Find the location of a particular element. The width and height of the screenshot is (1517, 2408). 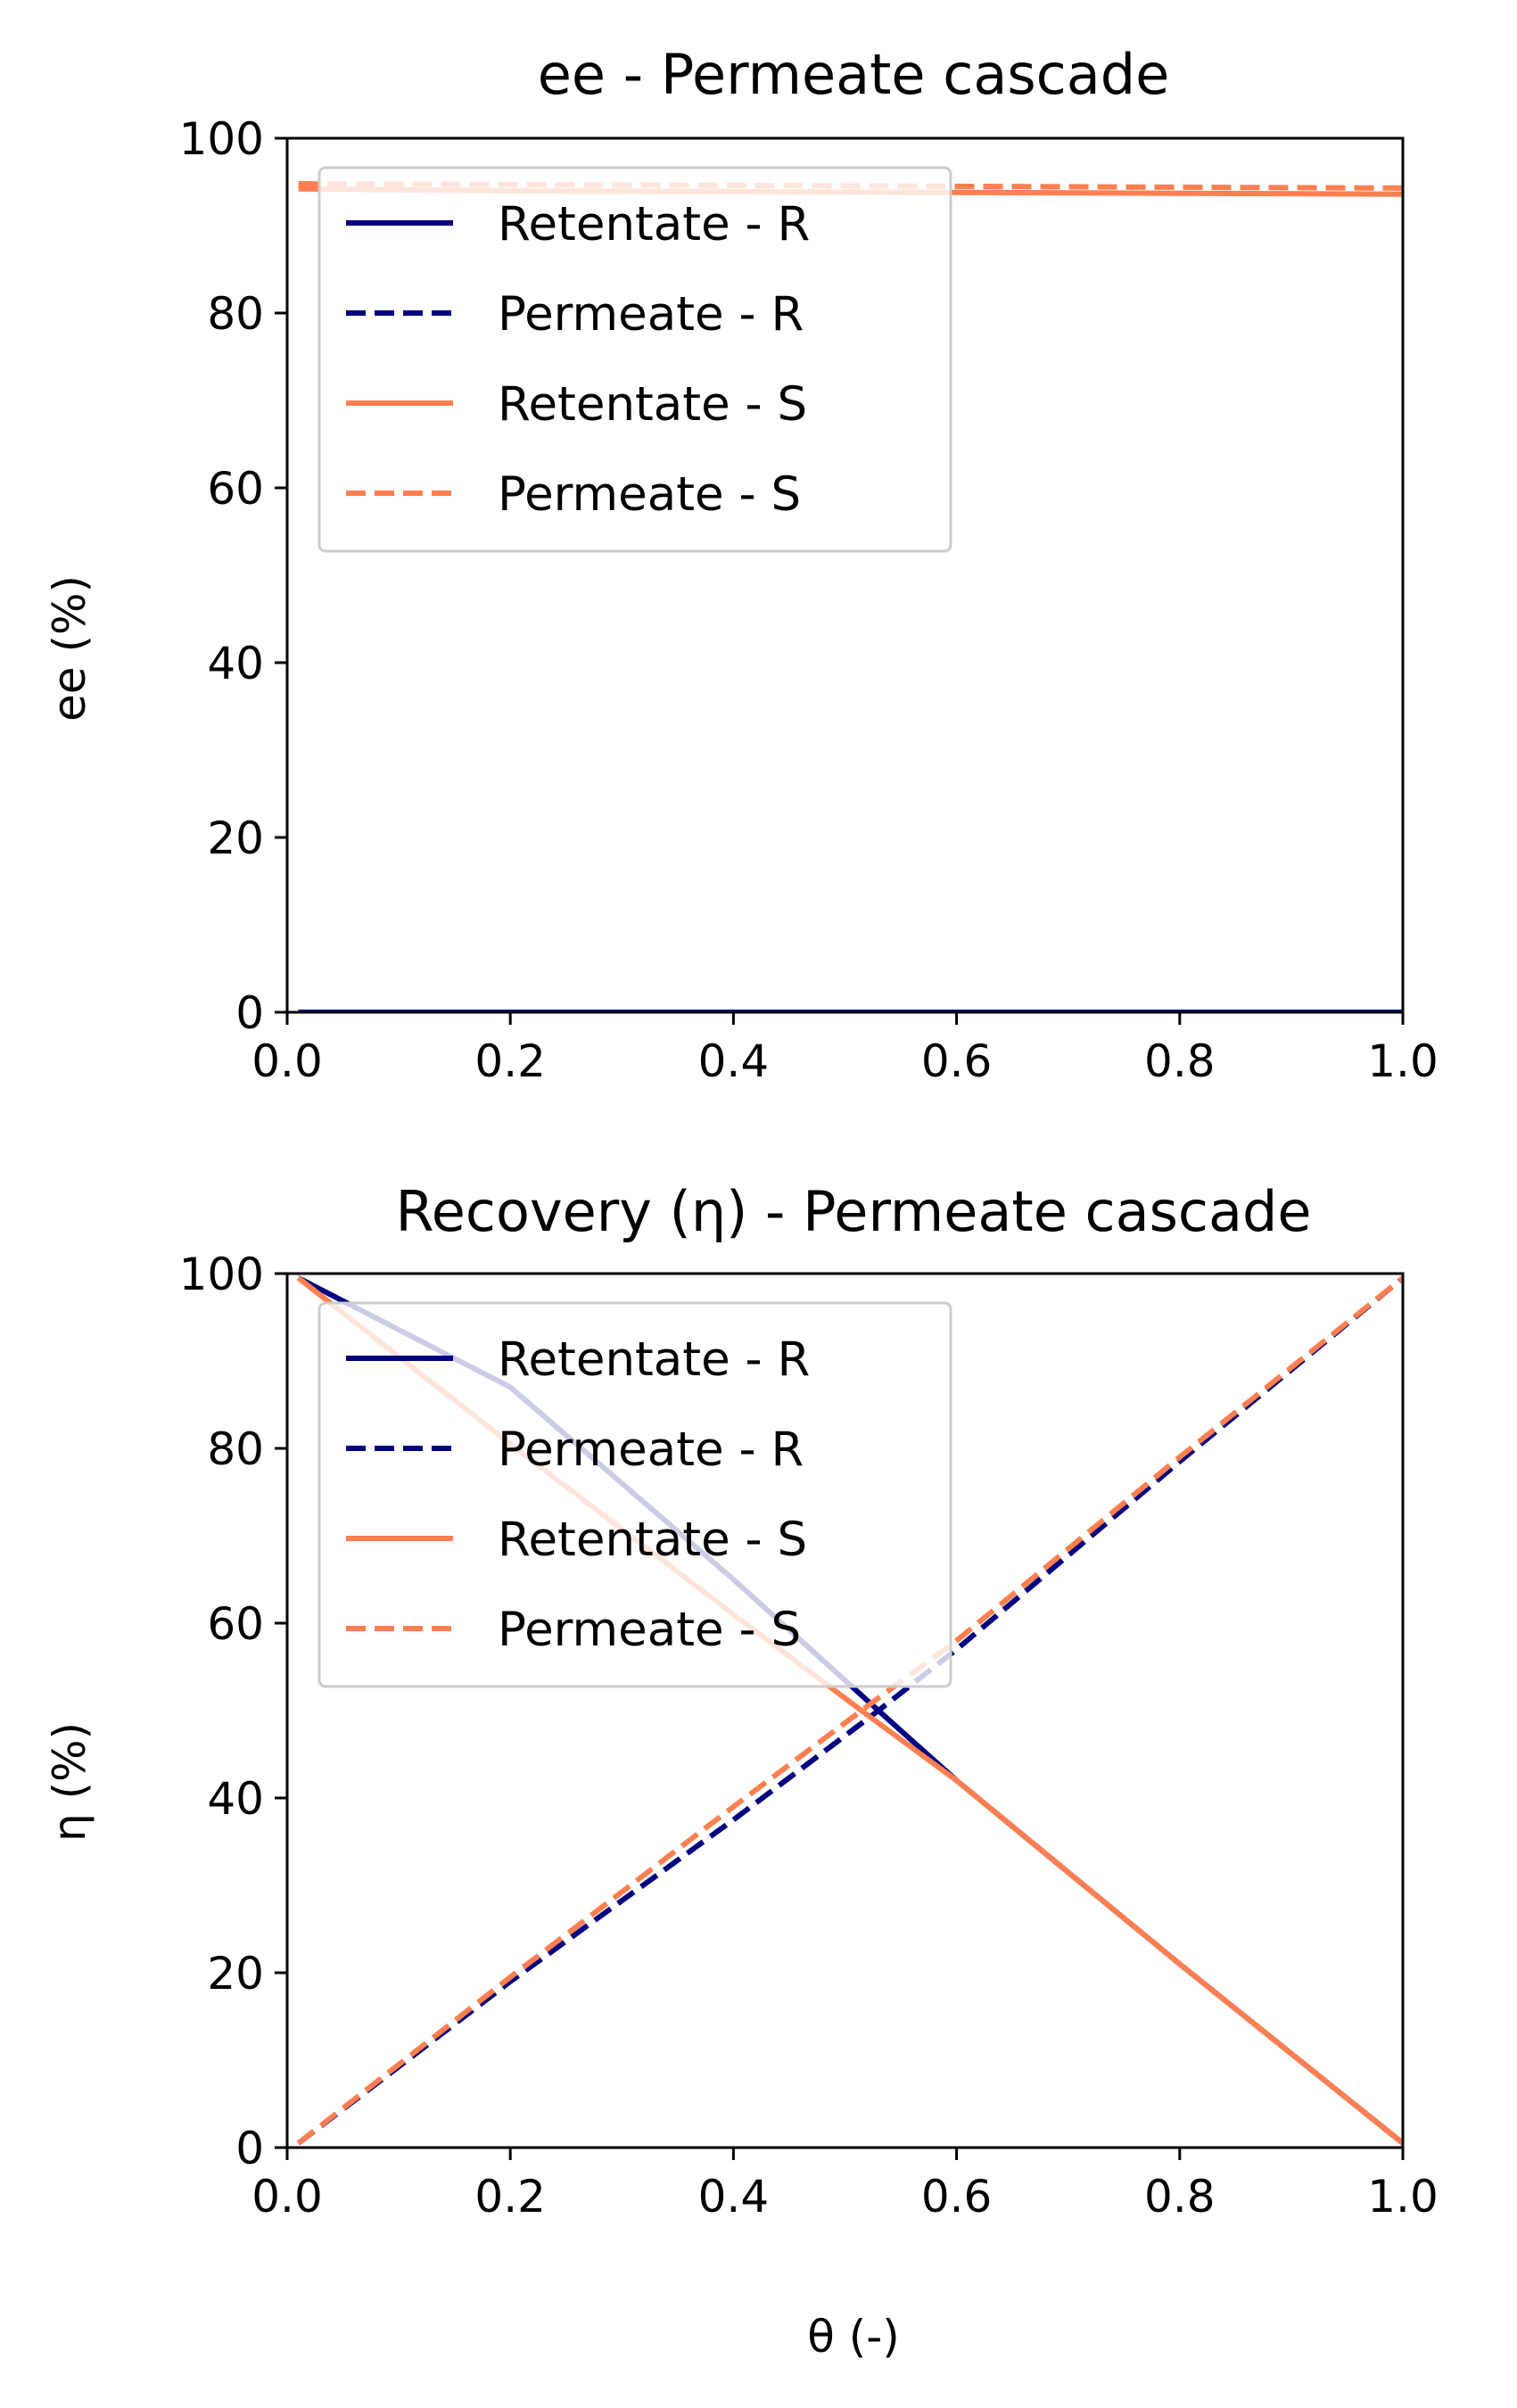

y-axis-label: ee (%) is located at coordinates (69, 648).